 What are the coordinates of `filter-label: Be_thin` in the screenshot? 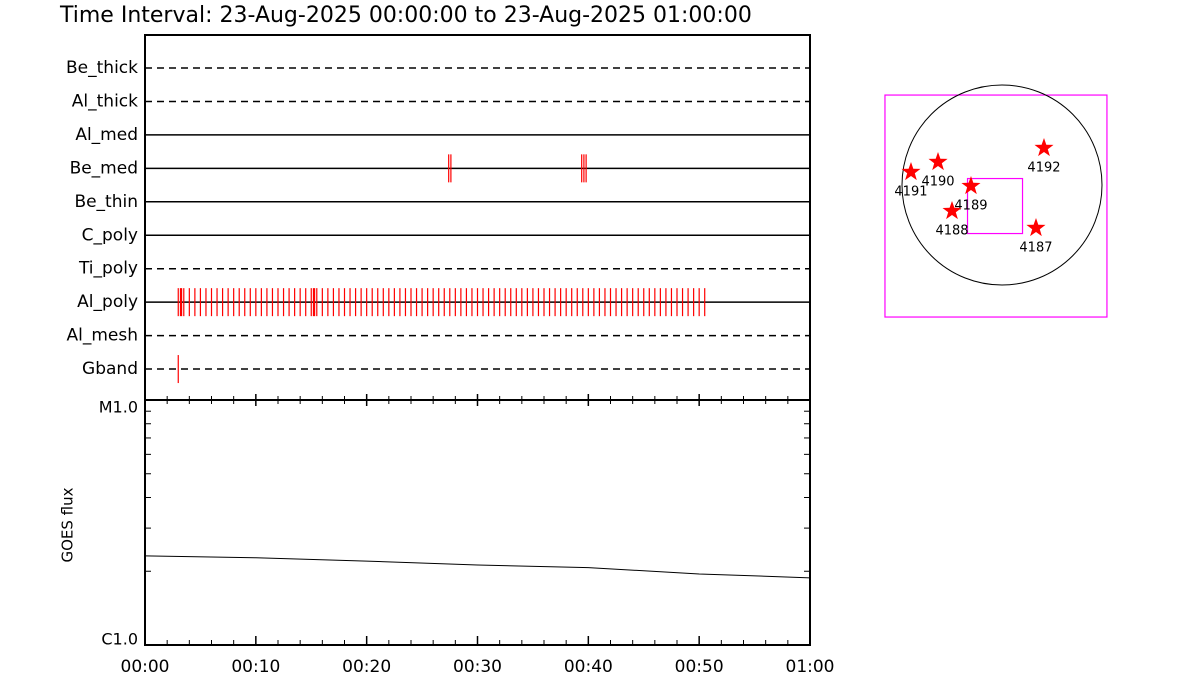 It's located at (106, 202).